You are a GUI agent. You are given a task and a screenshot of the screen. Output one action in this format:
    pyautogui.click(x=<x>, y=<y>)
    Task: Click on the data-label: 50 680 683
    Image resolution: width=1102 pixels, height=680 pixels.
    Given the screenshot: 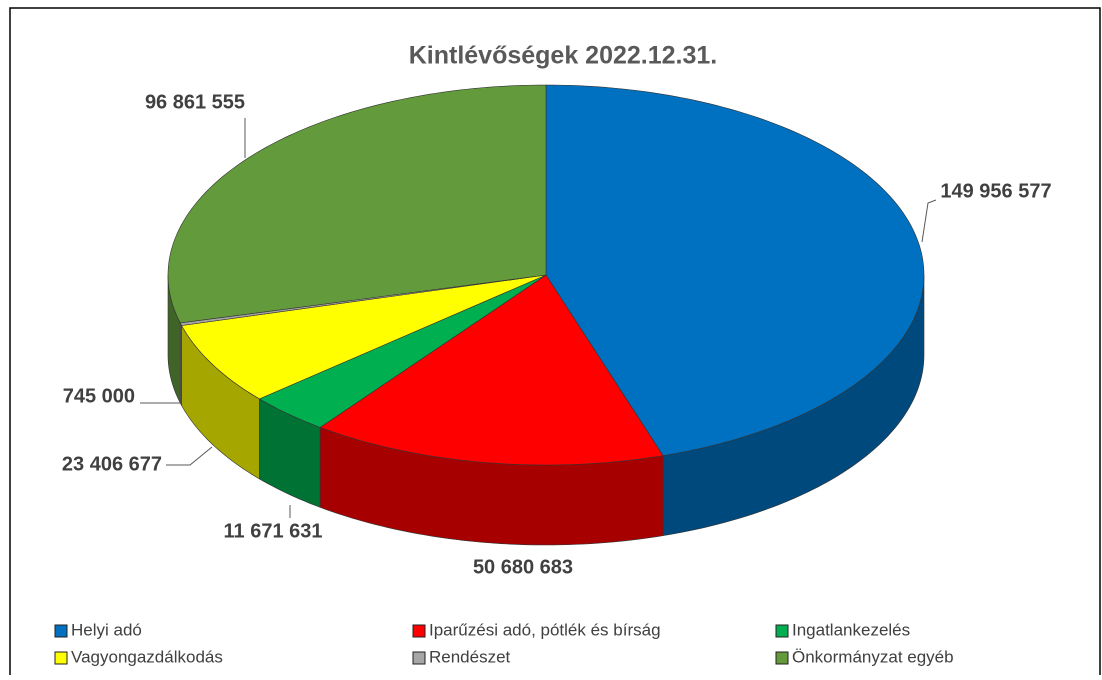 What is the action you would take?
    pyautogui.click(x=523, y=567)
    